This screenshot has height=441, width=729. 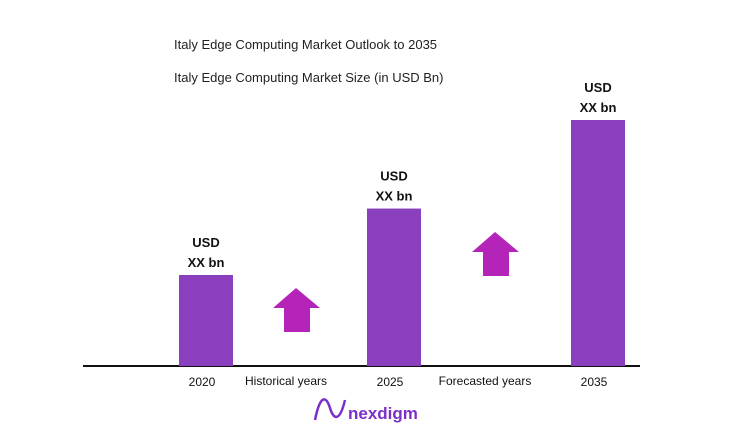 I want to click on x-tick-label: 2025, so click(x=390, y=382).